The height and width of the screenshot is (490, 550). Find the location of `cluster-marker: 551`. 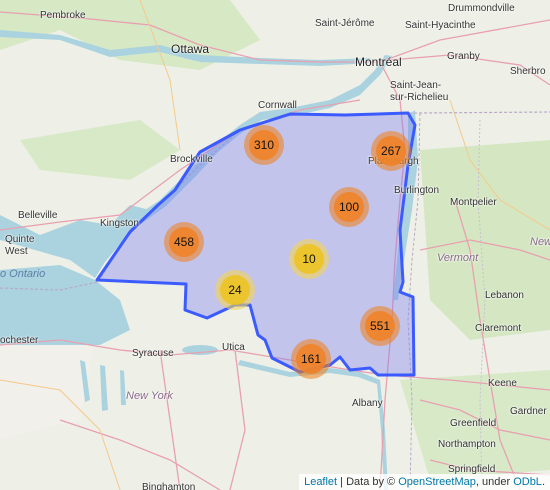

cluster-marker: 551 is located at coordinates (380, 326).